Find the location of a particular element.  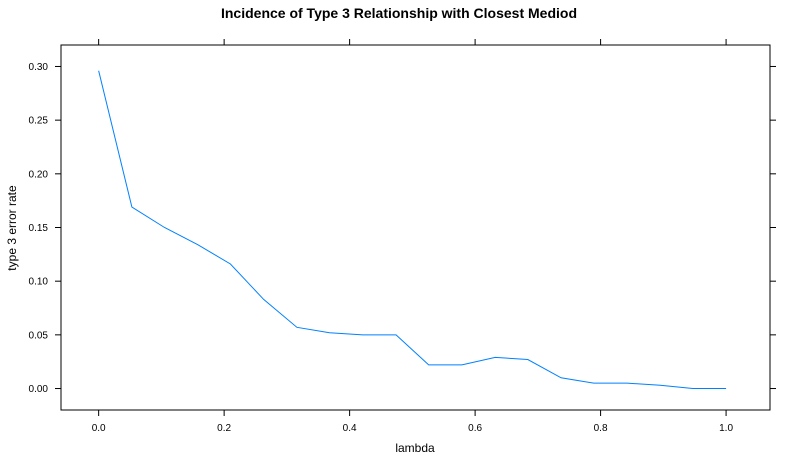

x-axis-label: lambda is located at coordinates (415, 448).